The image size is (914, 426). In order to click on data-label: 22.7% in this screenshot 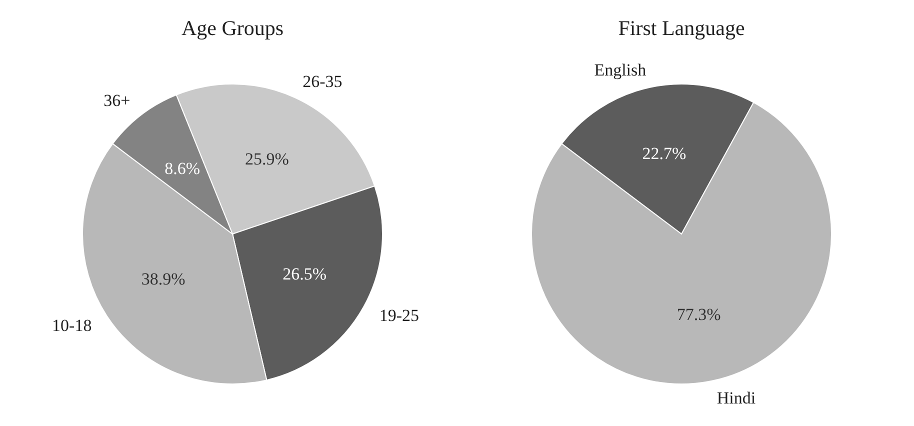, I will do `click(664, 153)`.